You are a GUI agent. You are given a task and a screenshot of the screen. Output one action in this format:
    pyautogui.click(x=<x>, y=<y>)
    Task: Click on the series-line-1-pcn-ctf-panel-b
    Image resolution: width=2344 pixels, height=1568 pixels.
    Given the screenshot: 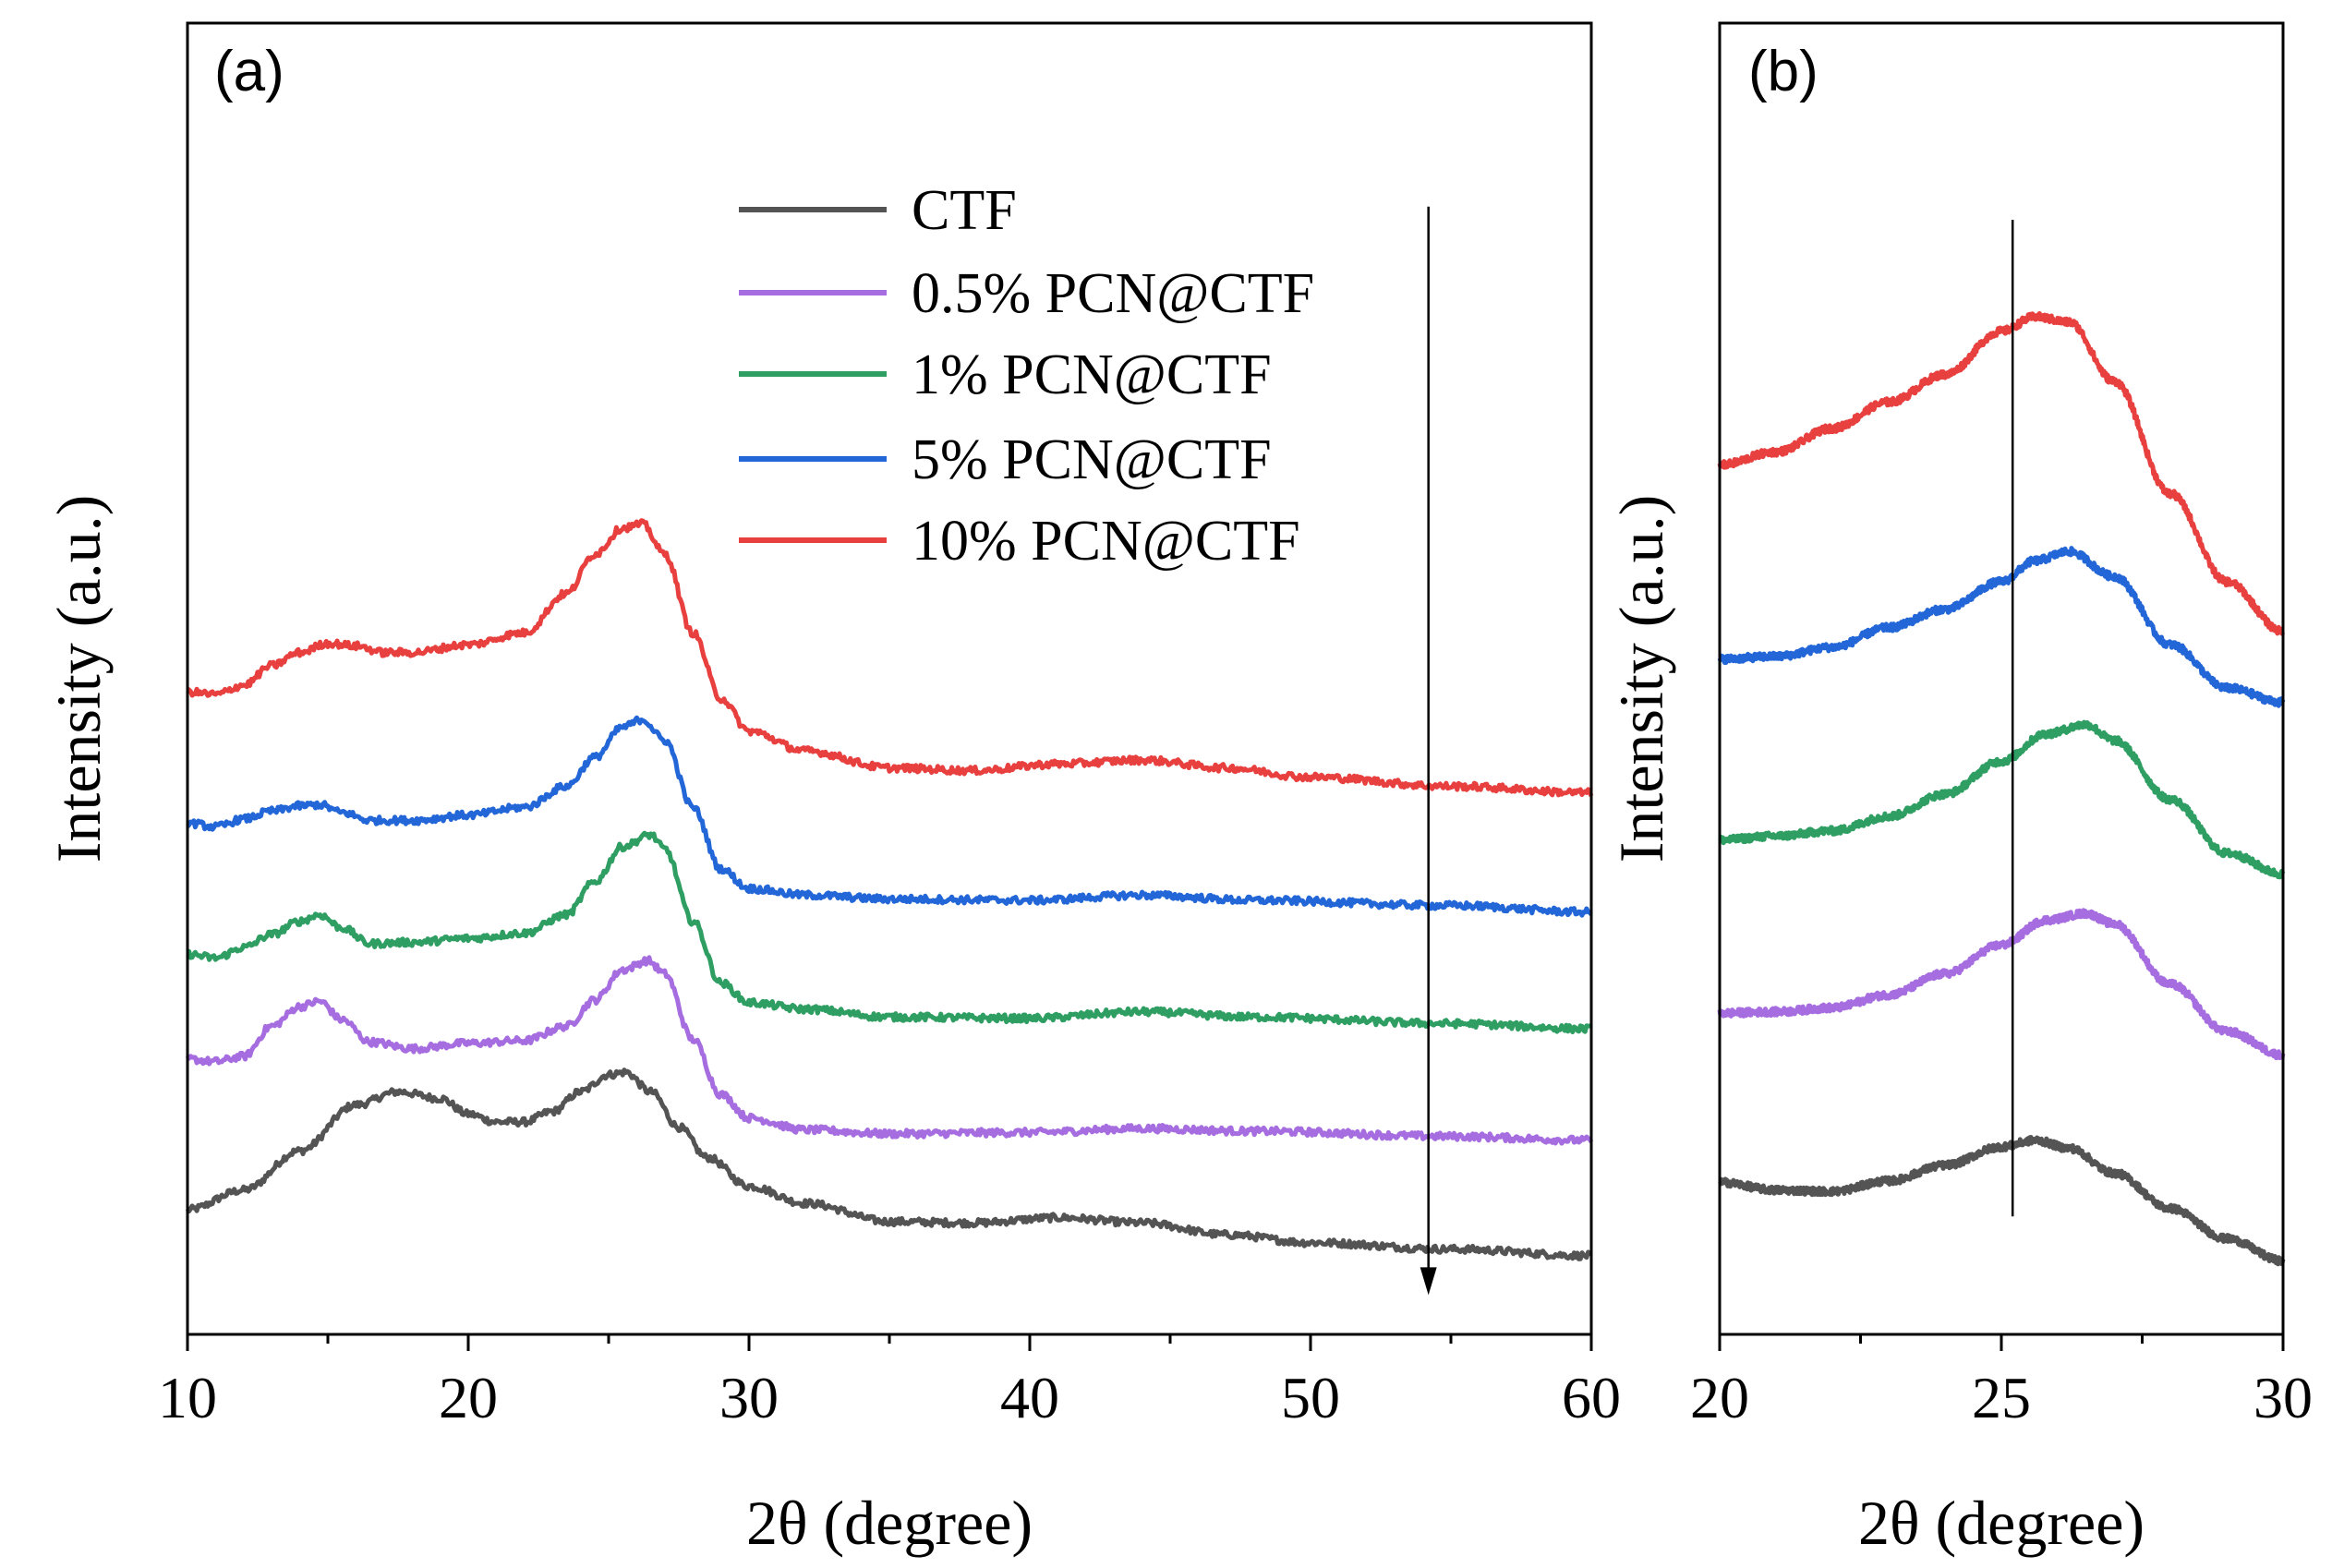 What is the action you would take?
    pyautogui.click(x=2002, y=799)
    